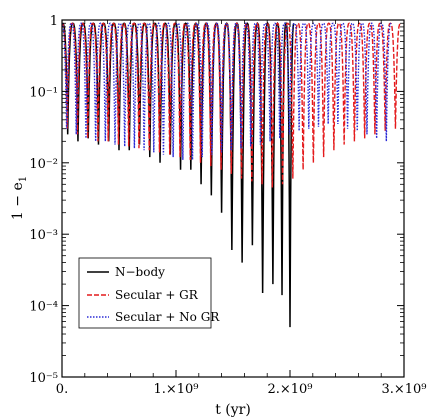 Image resolution: width=436 pixels, height=420 pixels. Describe the element at coordinates (403, 389) in the screenshot. I see `x-tick-label: 3.×10⁹` at that location.